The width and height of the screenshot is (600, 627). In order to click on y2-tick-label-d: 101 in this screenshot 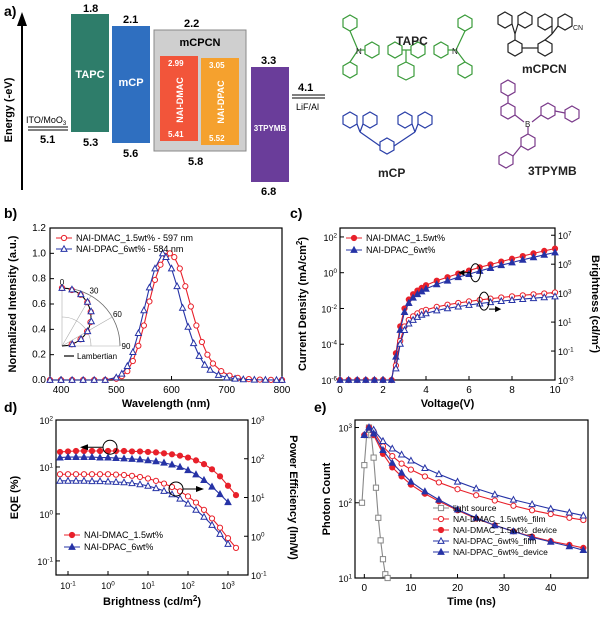, I will do `click(258, 498)`.